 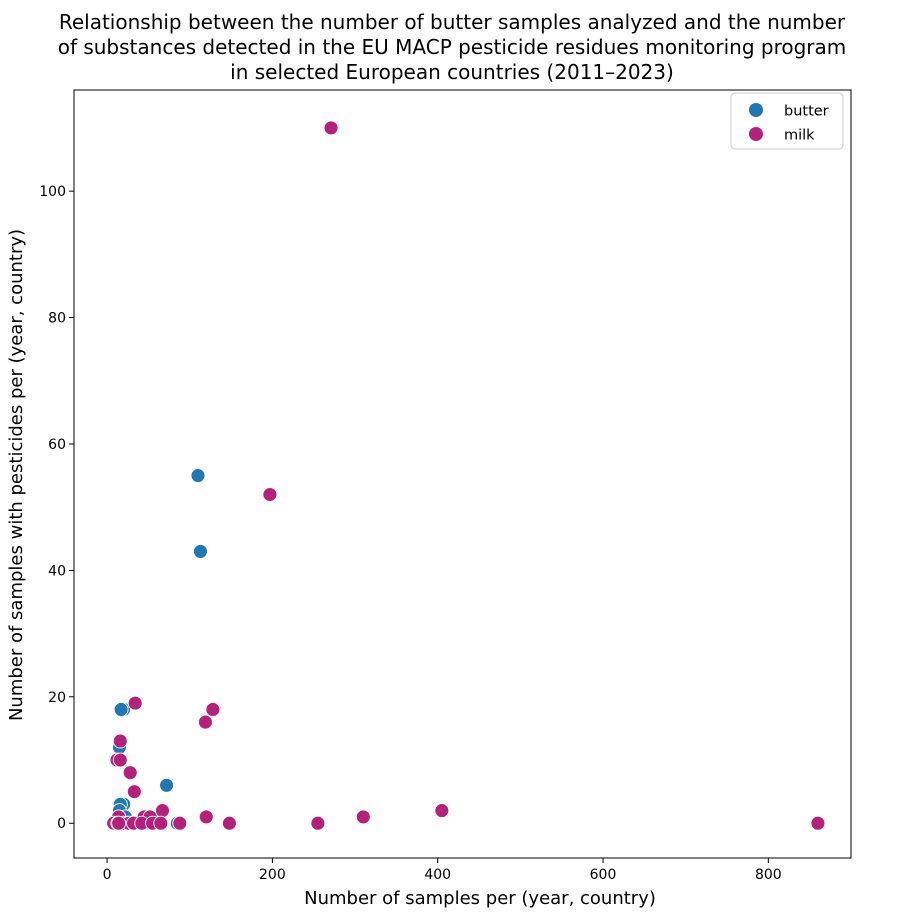 What do you see at coordinates (603, 875) in the screenshot?
I see `x-tick-label: 600` at bounding box center [603, 875].